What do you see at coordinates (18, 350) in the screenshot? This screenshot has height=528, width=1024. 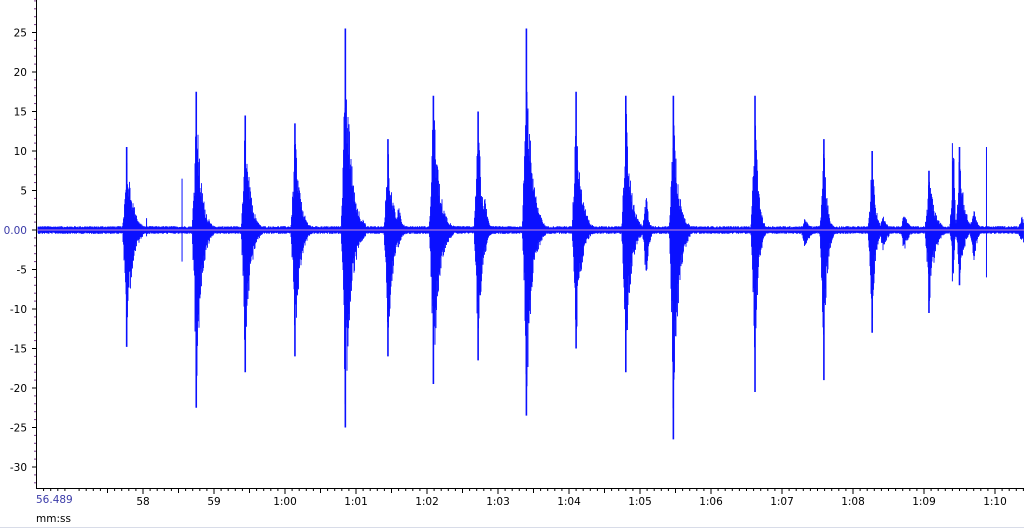 I see `y-tick-label: -15` at bounding box center [18, 350].